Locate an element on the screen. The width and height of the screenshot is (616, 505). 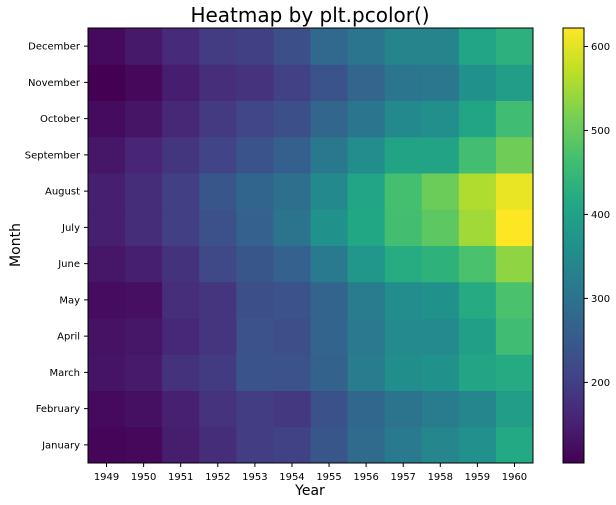
y-tick-label: November is located at coordinates (54, 83).